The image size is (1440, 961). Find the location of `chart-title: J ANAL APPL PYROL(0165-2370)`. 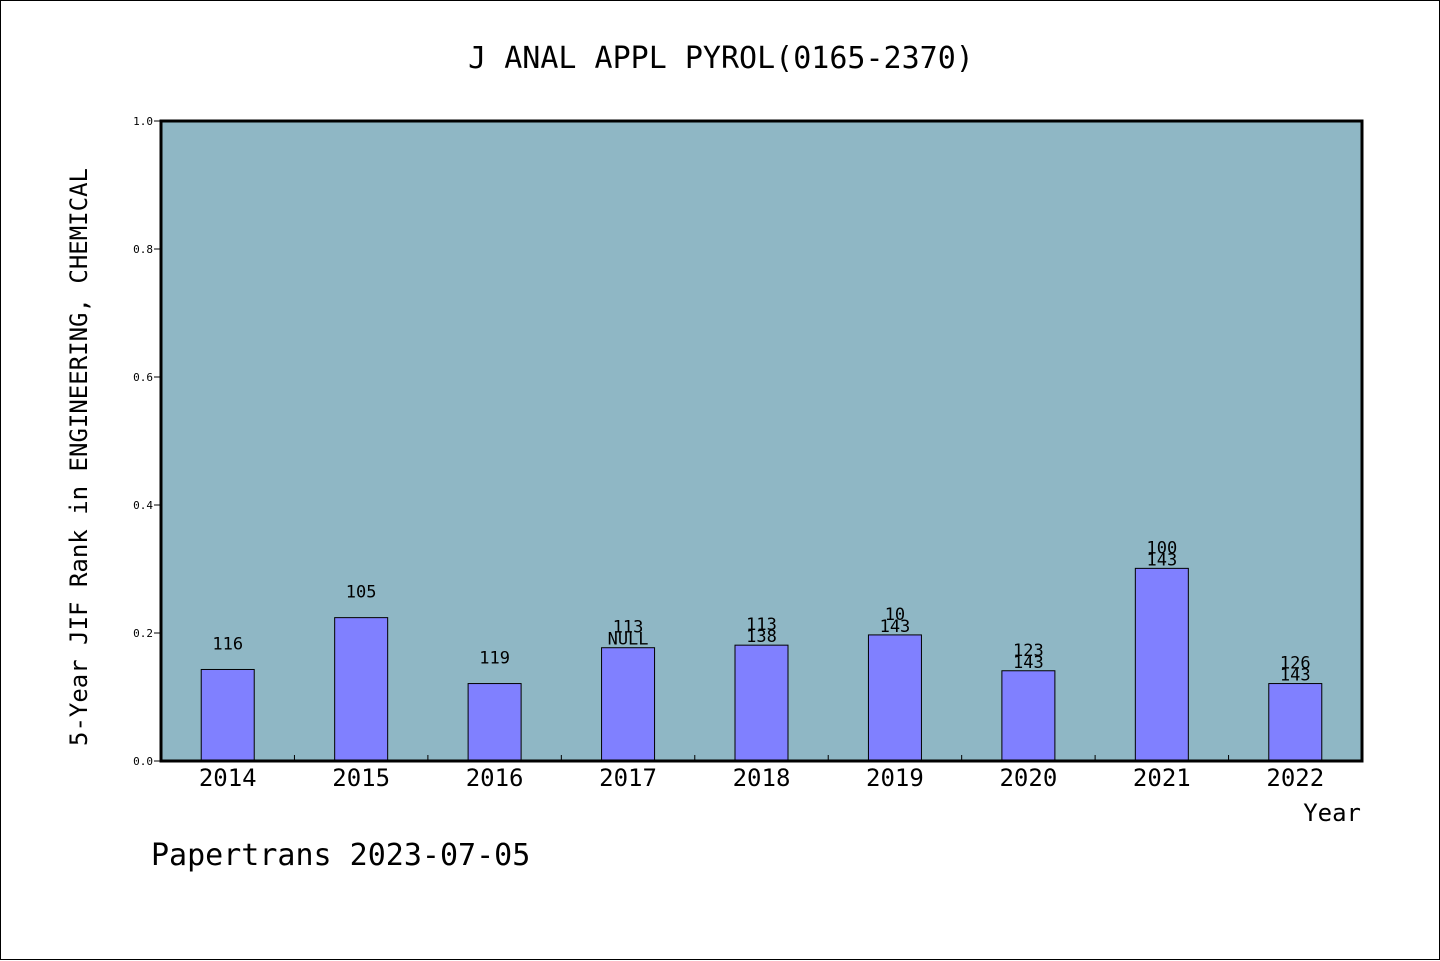

chart-title: J ANAL APPL PYROL(0165-2370) is located at coordinates (721, 58).